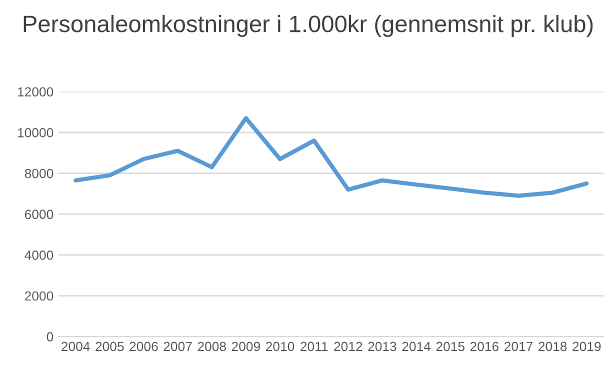 The image size is (616, 374). Describe the element at coordinates (348, 347) in the screenshot. I see `x-tick-label: 2012` at that location.